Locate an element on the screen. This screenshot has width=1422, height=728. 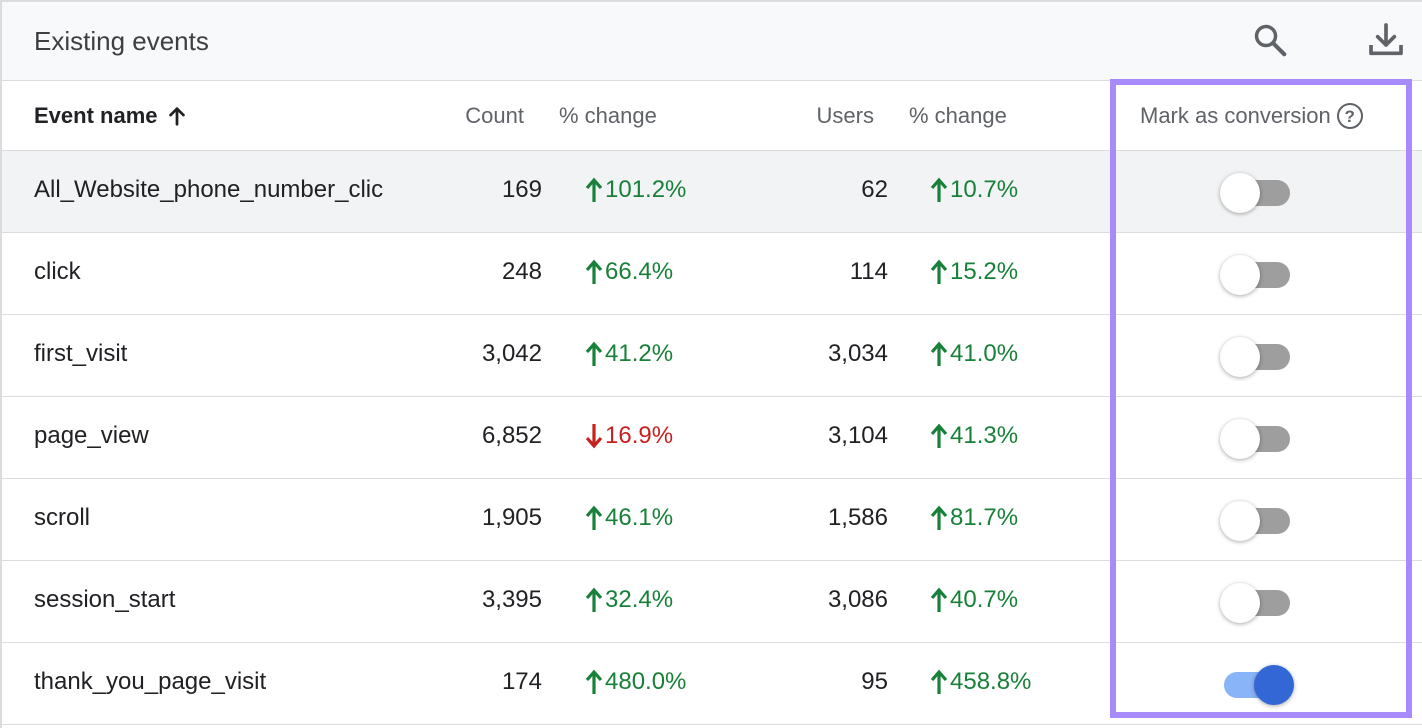
table-row: page_view 6,852 16.9% 3,104 41.3% is located at coordinates (712, 438).